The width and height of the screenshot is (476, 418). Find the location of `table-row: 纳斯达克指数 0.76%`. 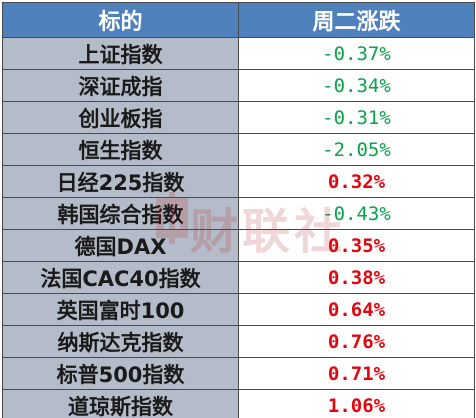

table-row: 纳斯达克指数 0.76% is located at coordinates (238, 341).